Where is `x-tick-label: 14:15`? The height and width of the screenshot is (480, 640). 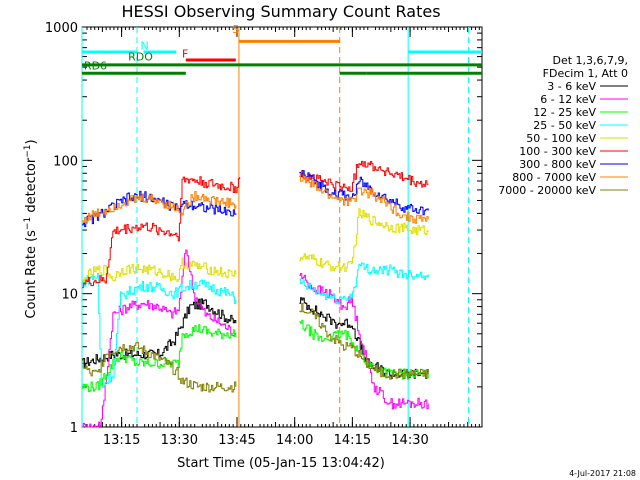
x-tick-label: 14:15 is located at coordinates (352, 440).